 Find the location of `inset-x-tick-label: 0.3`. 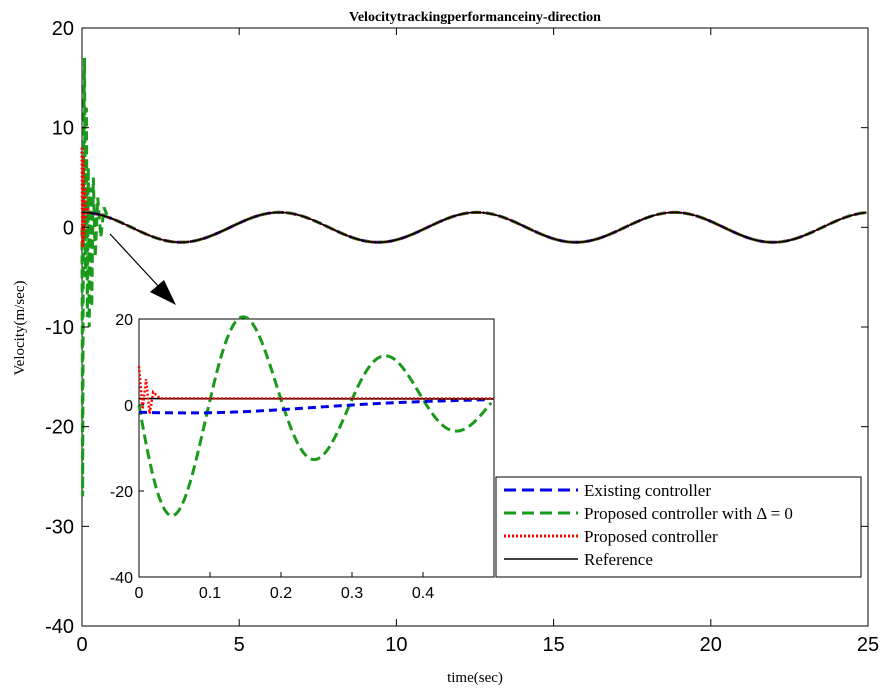

inset-x-tick-label: 0.3 is located at coordinates (352, 593).